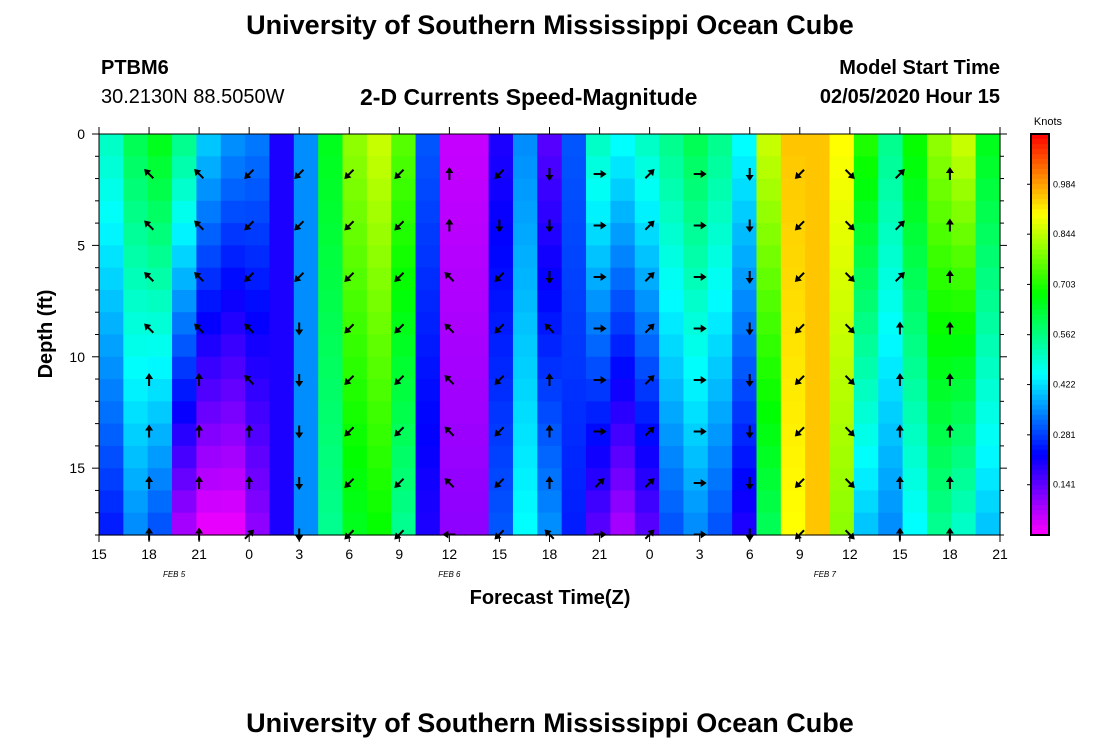 This screenshot has width=1100, height=750. Describe the element at coordinates (500, 554) in the screenshot. I see `x-tick-label: 15` at that location.